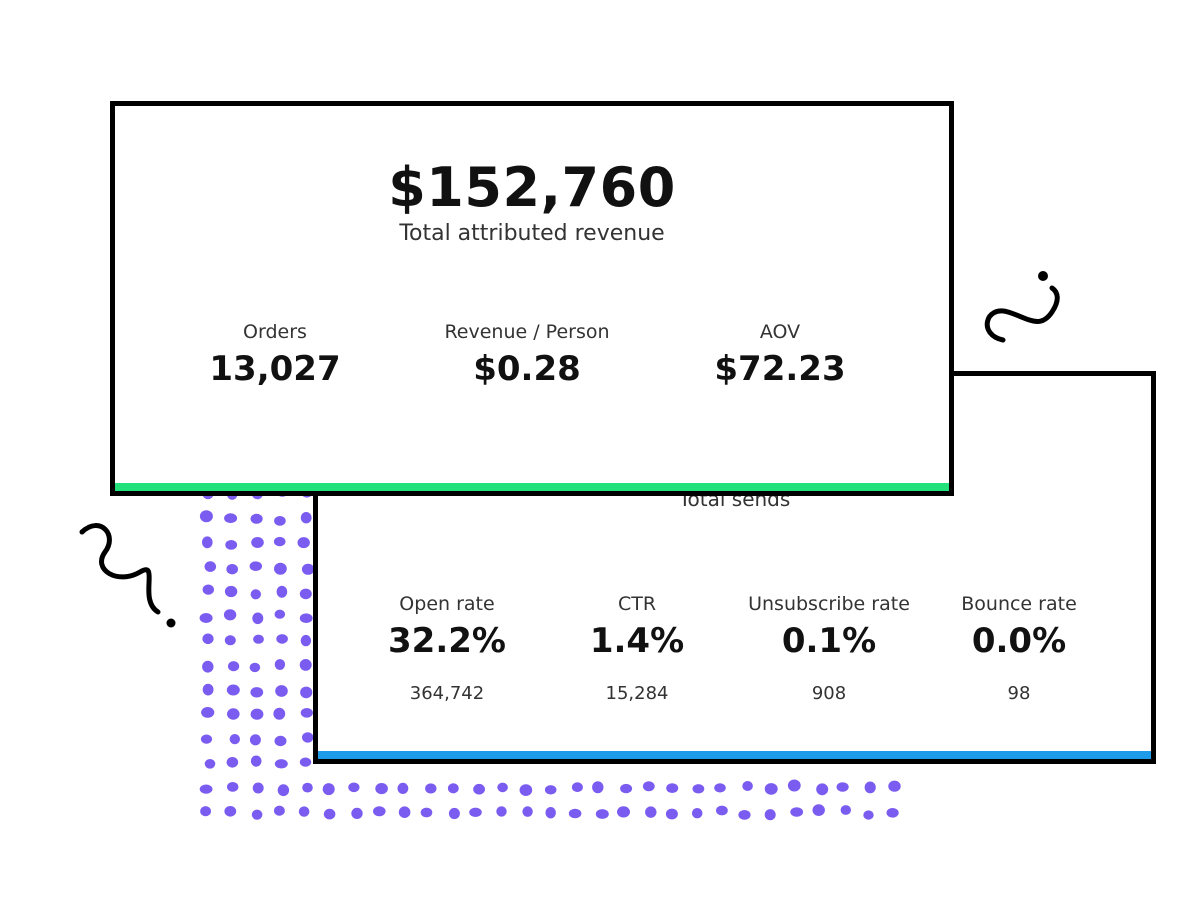 This screenshot has height=912, width=1200. What do you see at coordinates (527, 369) in the screenshot?
I see `metric-value: $0.28` at bounding box center [527, 369].